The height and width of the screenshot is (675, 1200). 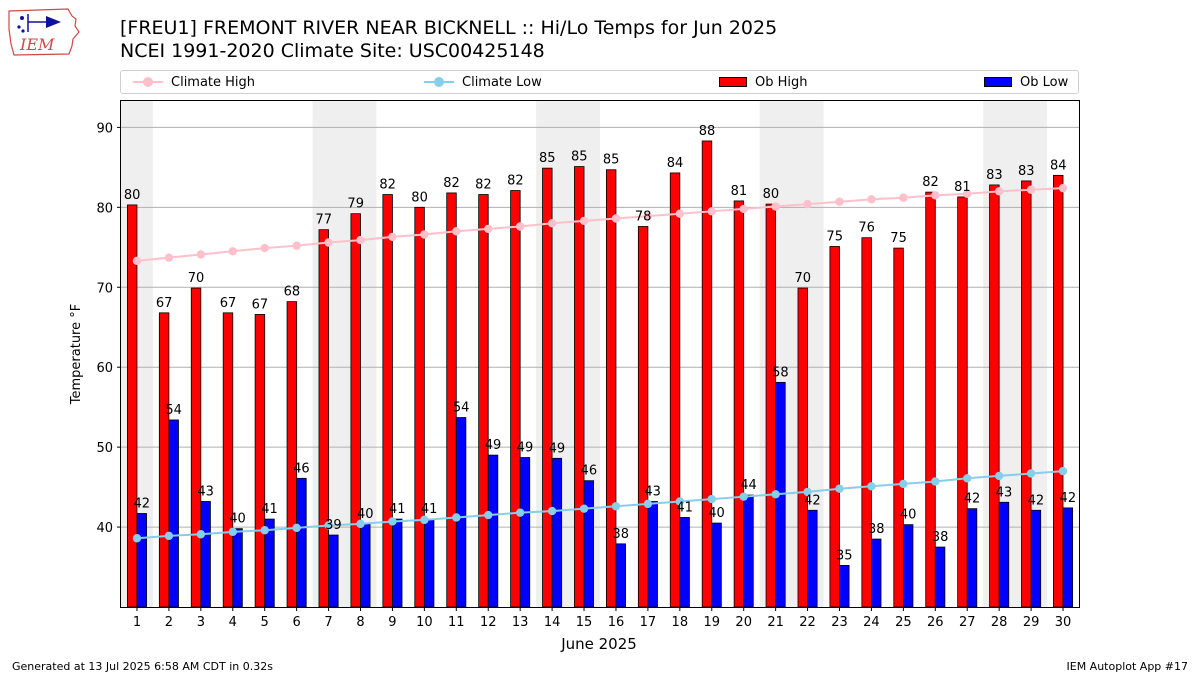 I want to click on label-ob-low-day-3: 43, so click(x=205, y=491).